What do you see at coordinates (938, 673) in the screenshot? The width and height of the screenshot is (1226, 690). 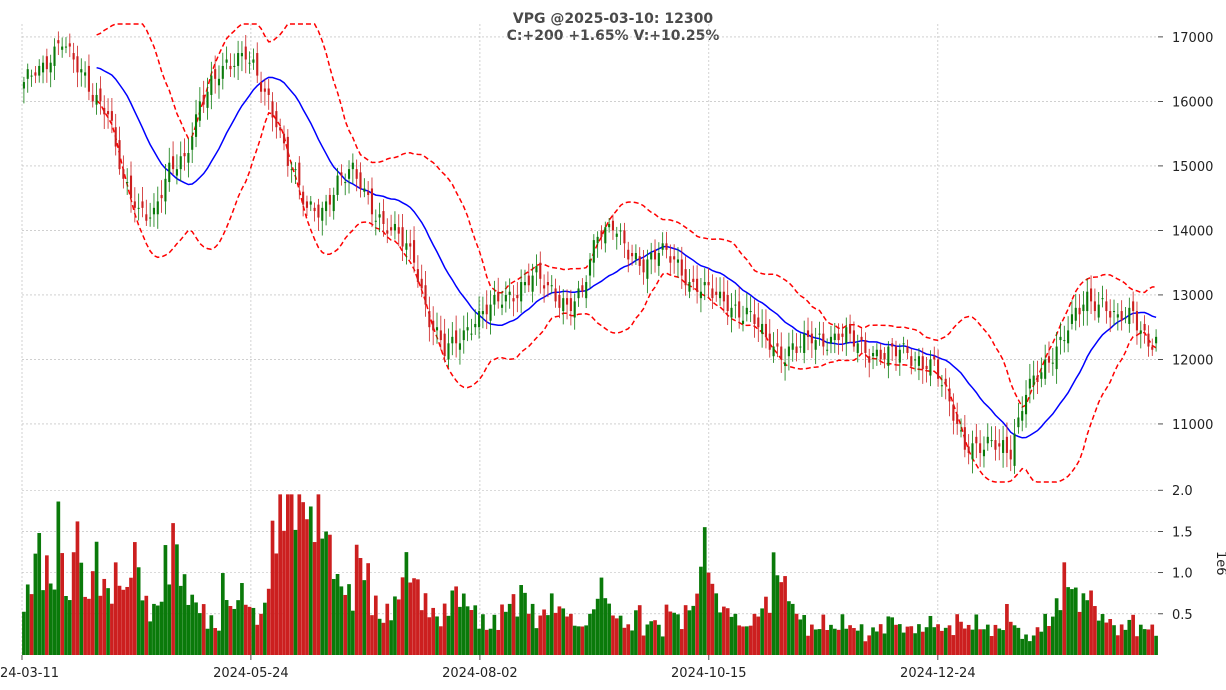 I see `time-tick-label: 2024-12-24` at bounding box center [938, 673].